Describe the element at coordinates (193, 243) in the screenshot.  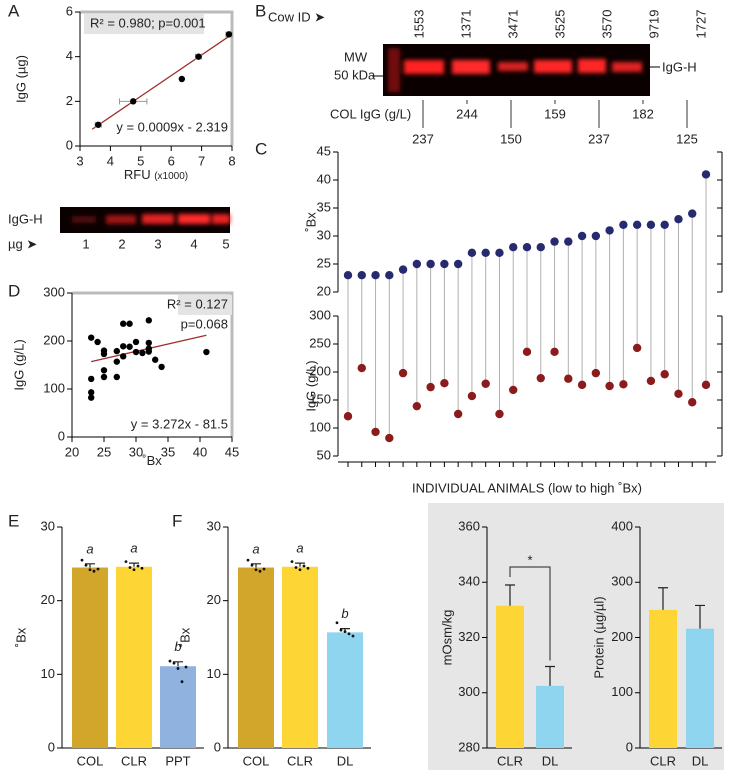
I see `lane-number: 4` at that location.